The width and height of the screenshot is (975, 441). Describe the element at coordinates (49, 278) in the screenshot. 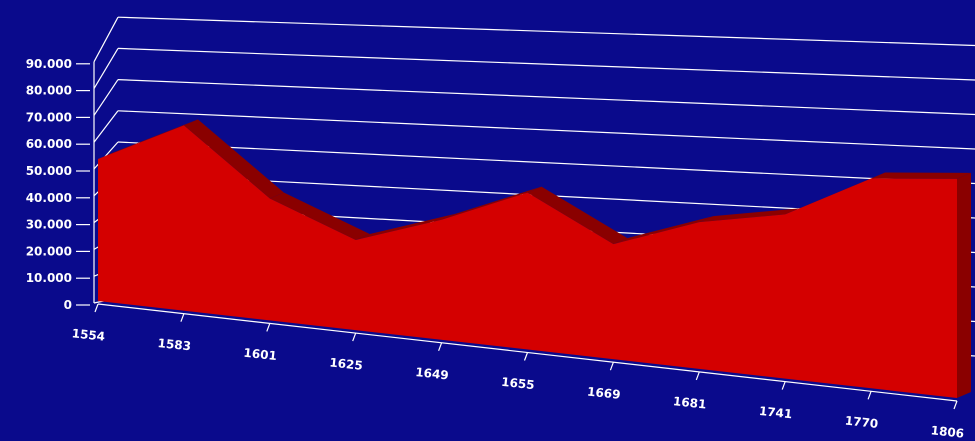

I see `y-tick-label: 10.000` at that location.